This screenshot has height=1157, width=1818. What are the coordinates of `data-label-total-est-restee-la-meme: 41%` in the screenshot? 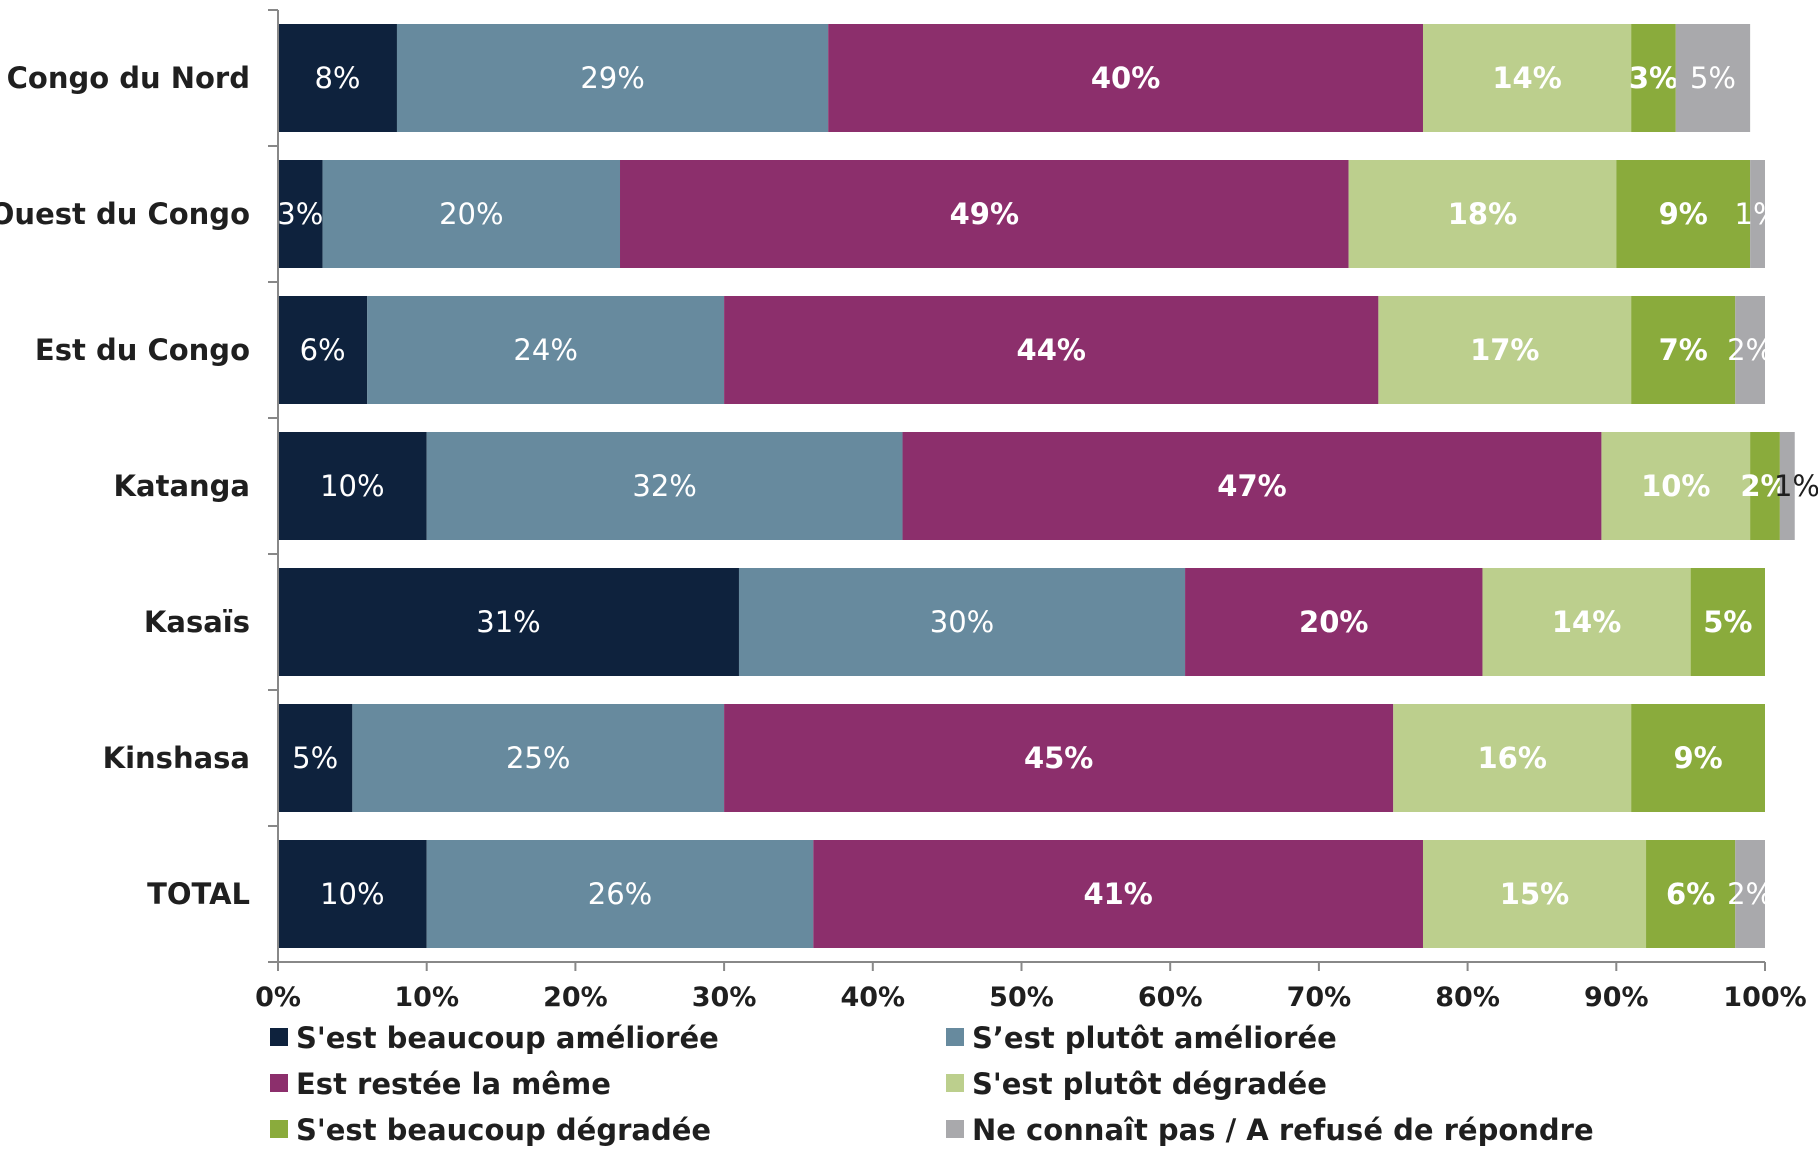 It's located at (1117, 894).